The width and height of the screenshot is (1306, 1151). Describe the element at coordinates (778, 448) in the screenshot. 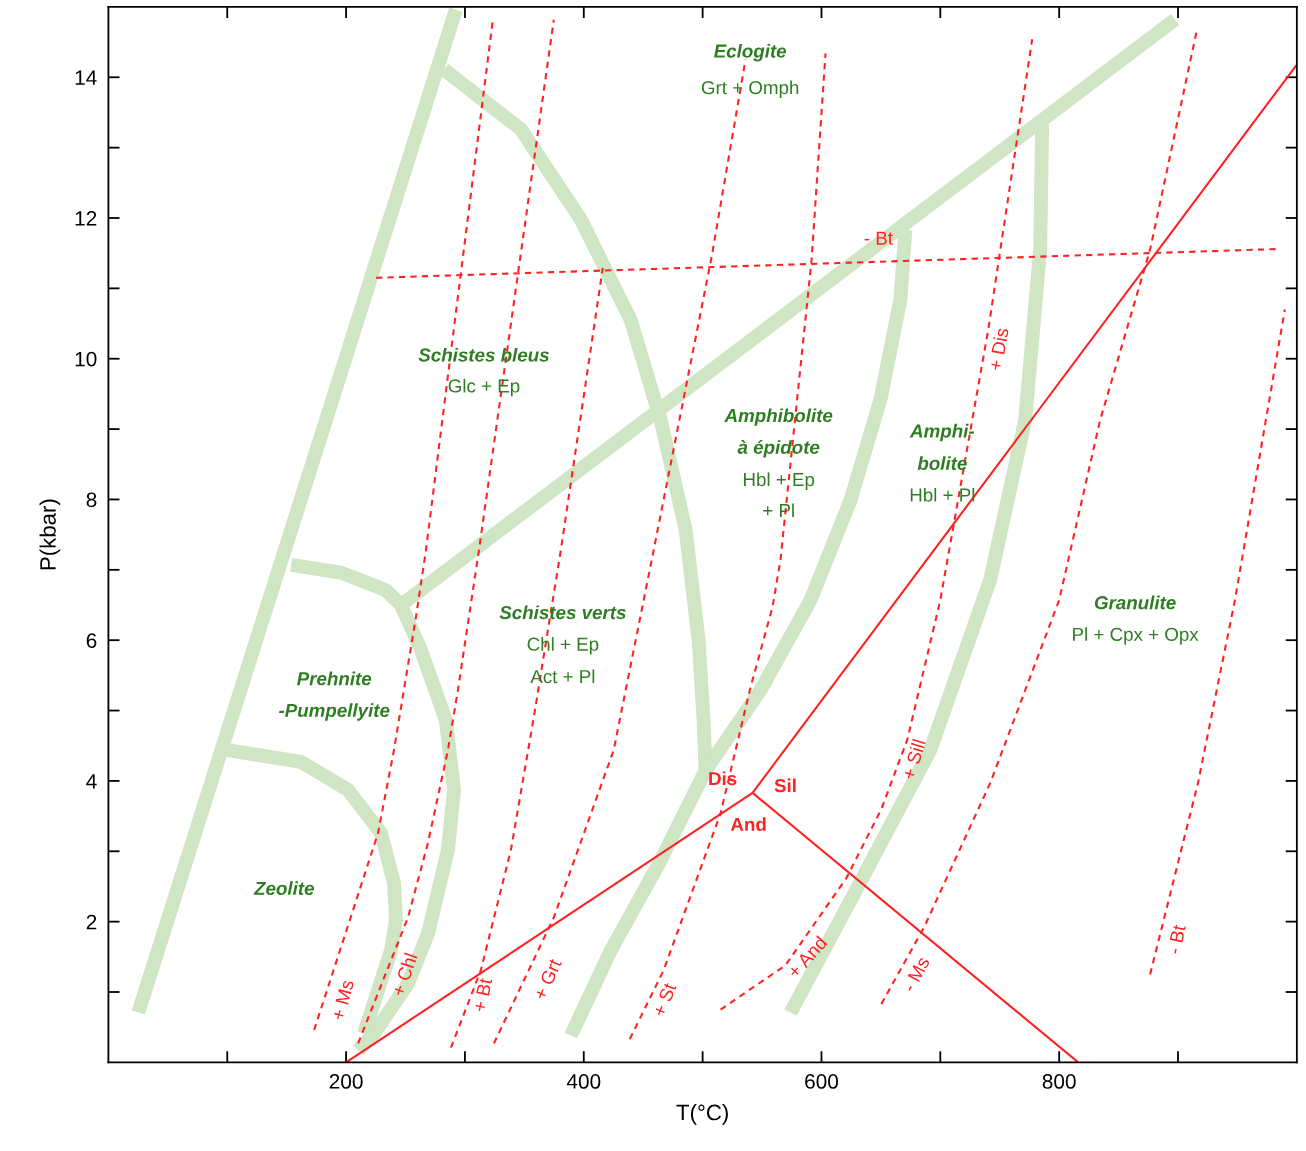

I see `annotation: à épidote` at that location.